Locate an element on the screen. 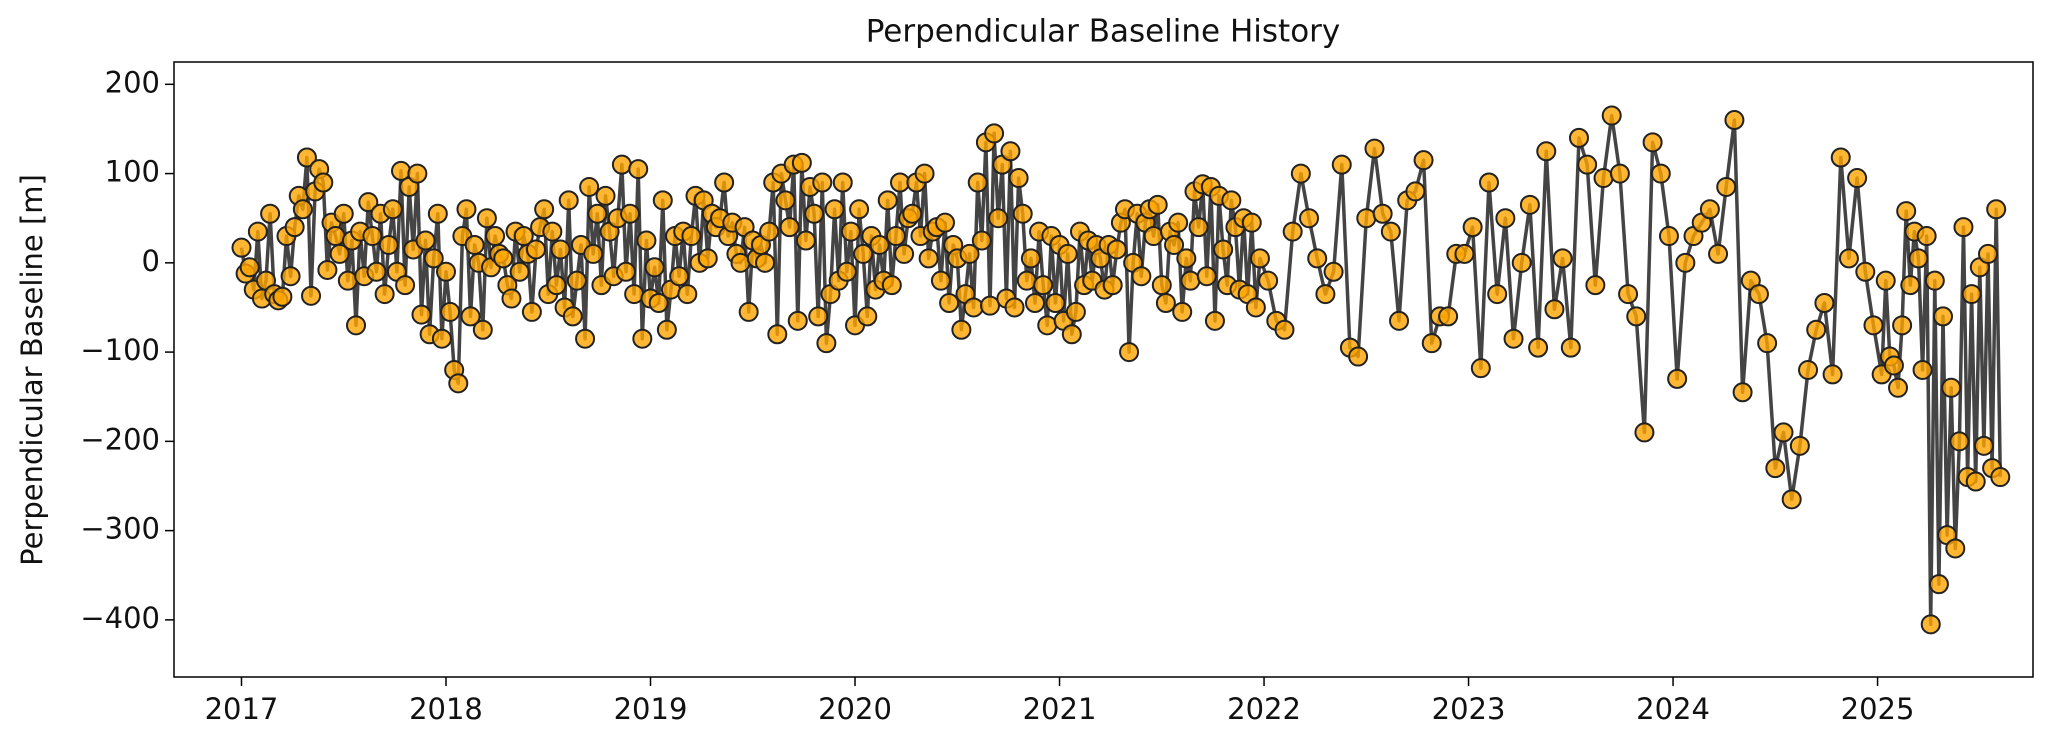 The height and width of the screenshot is (750, 2055). x-tick-label: 2019 is located at coordinates (651, 709).